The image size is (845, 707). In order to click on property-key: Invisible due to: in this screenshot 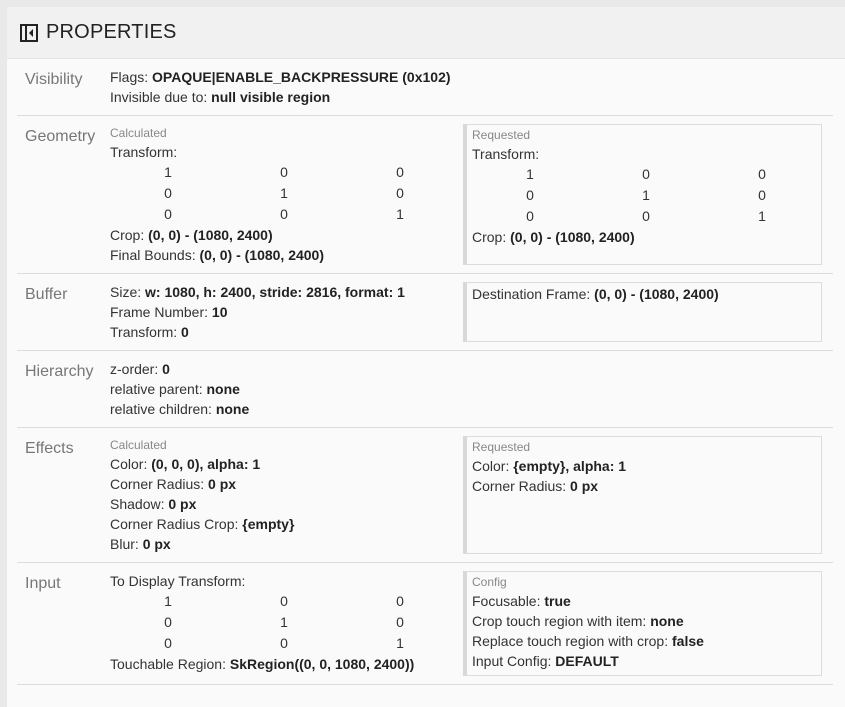, I will do `click(161, 97)`.